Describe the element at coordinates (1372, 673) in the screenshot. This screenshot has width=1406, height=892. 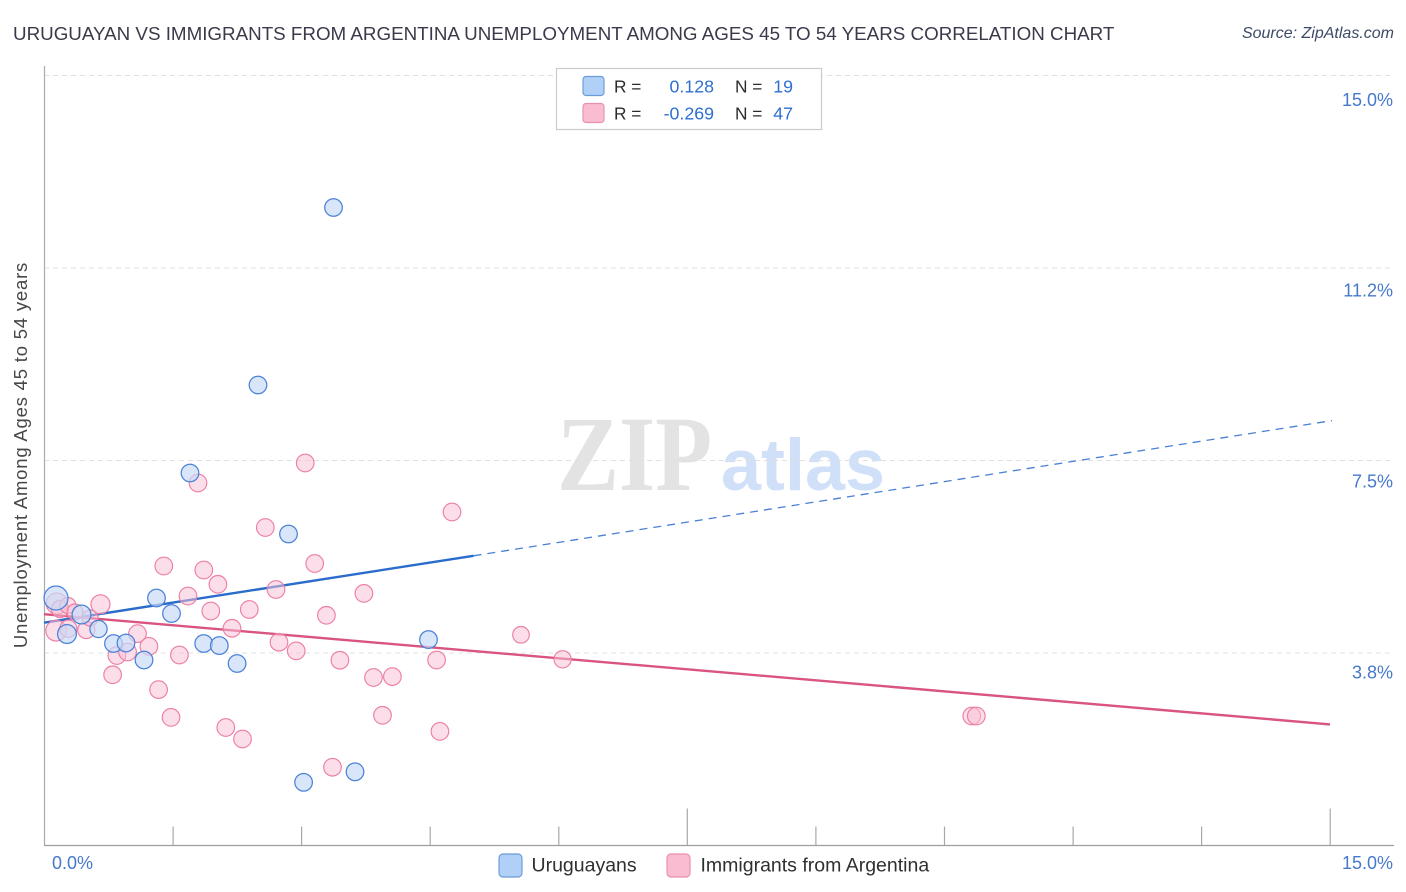
I see `svg-text: 3.8%` at that location.